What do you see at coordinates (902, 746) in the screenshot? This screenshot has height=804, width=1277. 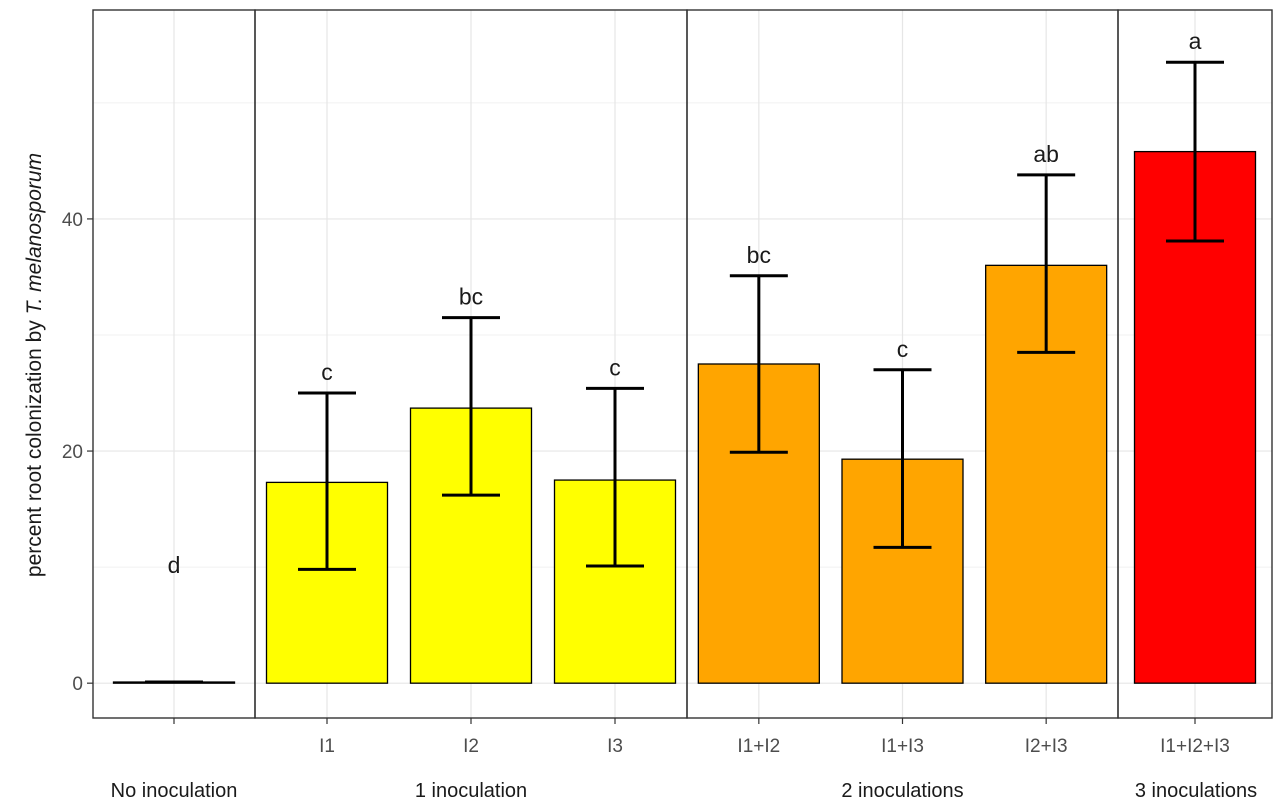 I see `x-tick-label: I1+I3` at bounding box center [902, 746].